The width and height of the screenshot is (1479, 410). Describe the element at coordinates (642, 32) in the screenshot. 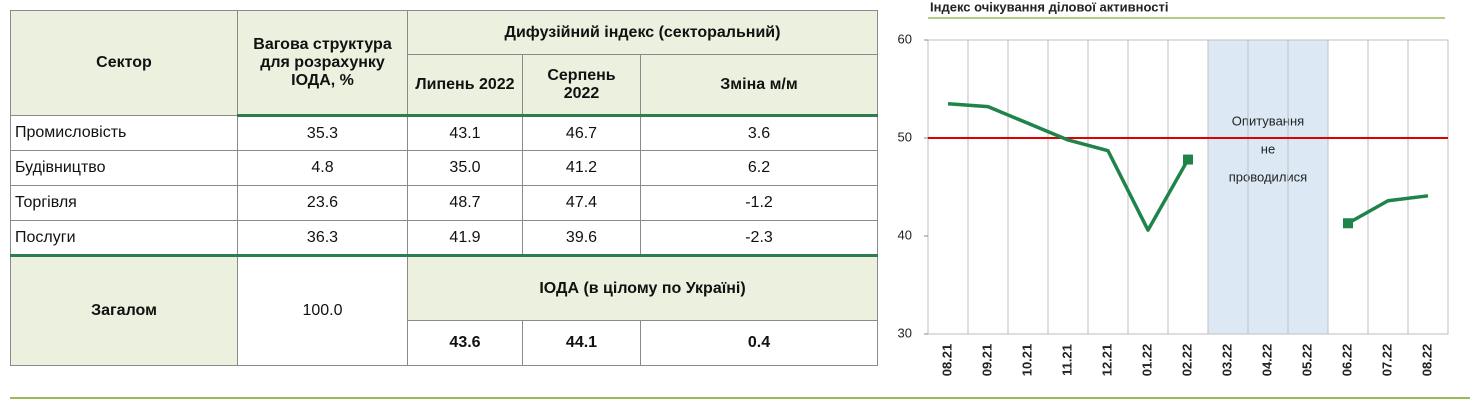

I see `header-cell: Дифузійний індекс (секторальний)` at that location.